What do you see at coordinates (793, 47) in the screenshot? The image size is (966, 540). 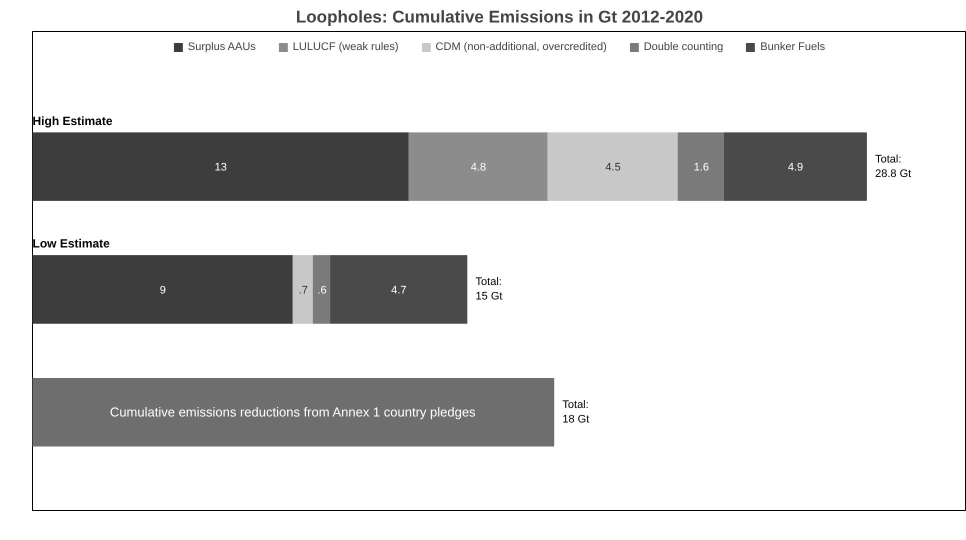 I see `legend-label: Bunker Fuels` at bounding box center [793, 47].